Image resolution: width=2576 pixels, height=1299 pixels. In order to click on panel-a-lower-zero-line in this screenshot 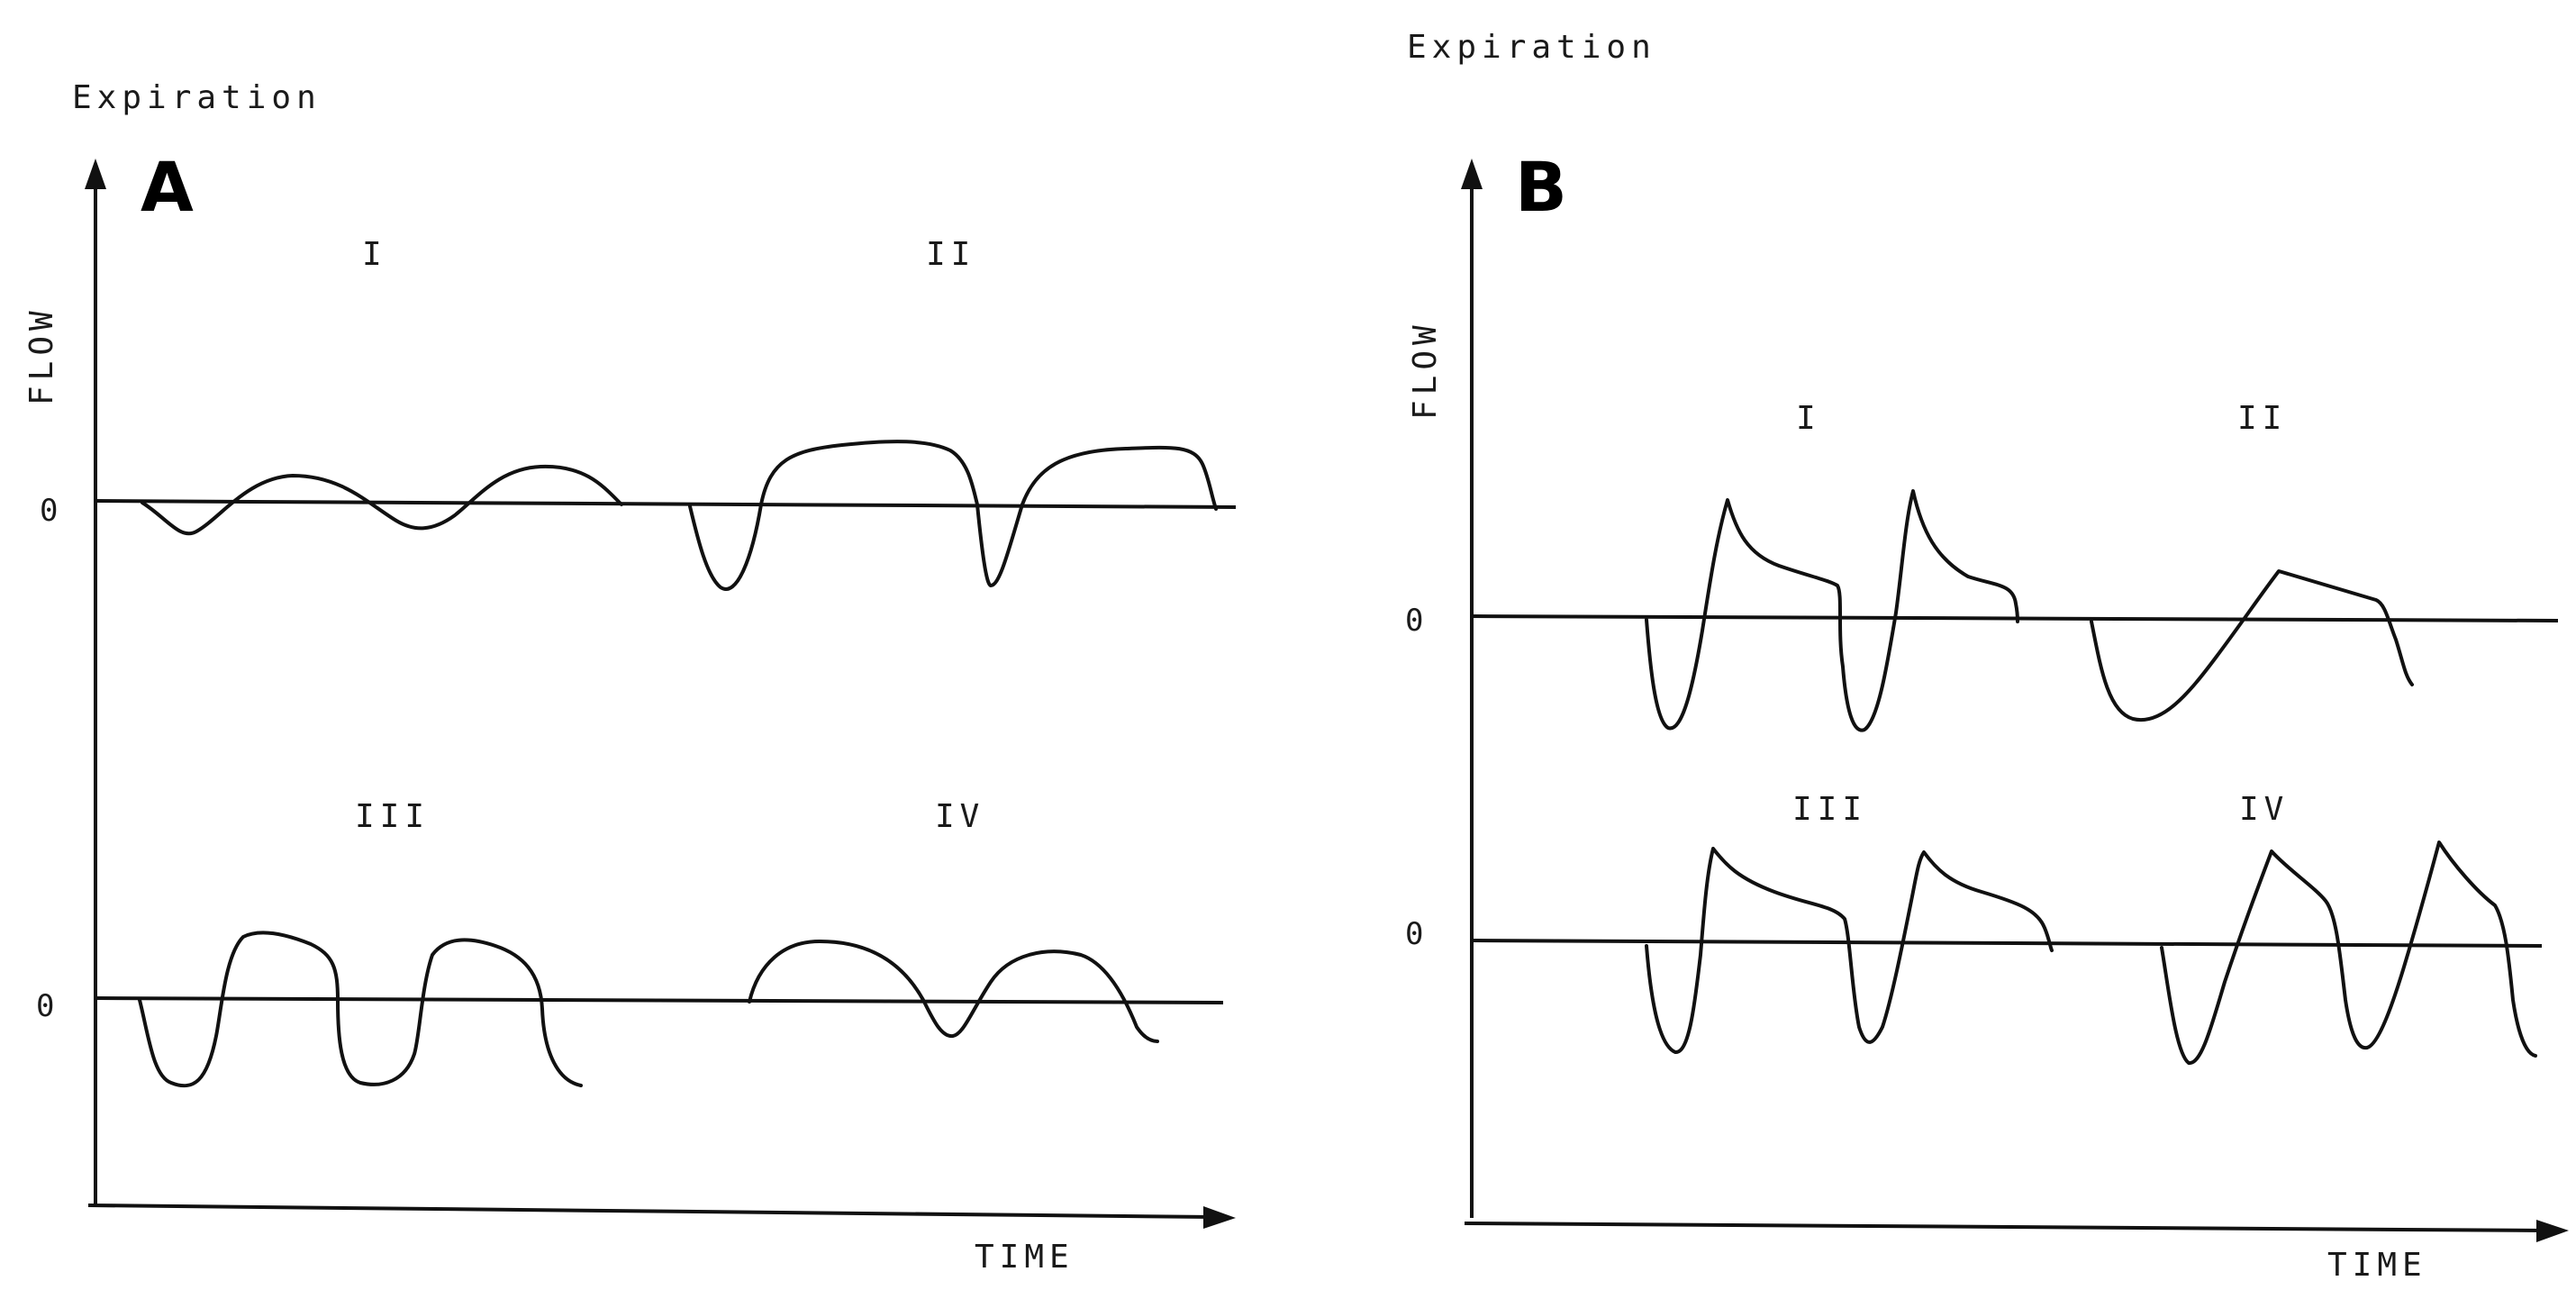, I will do `click(659, 1000)`.